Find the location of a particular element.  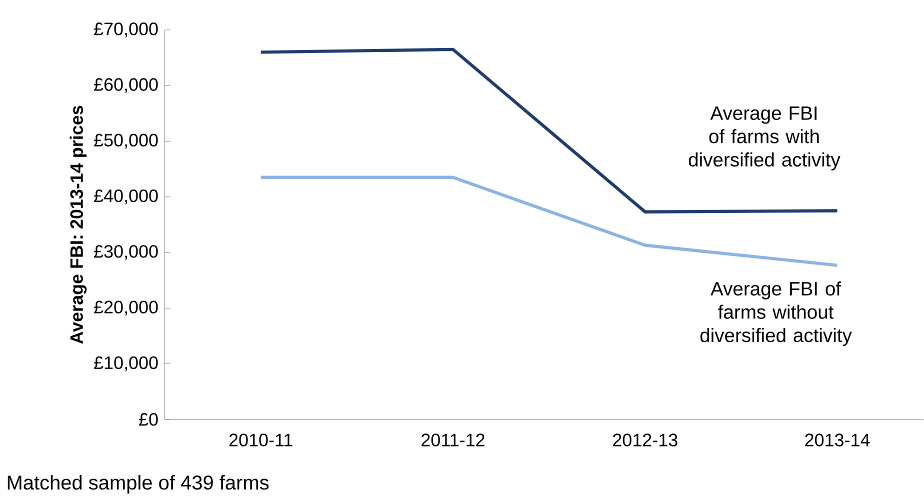

y-tick-label: £0 is located at coordinates (148, 419).